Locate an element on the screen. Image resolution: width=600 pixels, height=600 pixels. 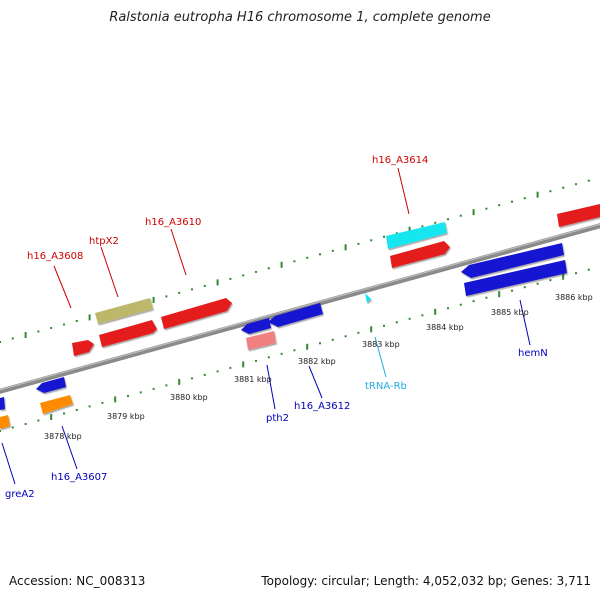
accession-text: Accession: NC_008313 is located at coordinates (77, 581).